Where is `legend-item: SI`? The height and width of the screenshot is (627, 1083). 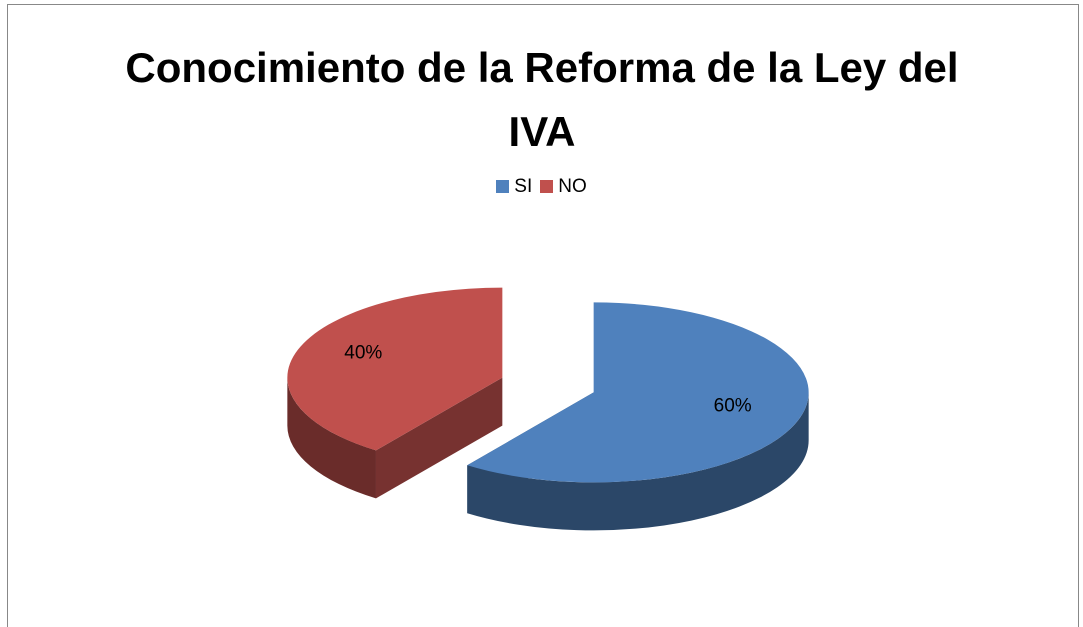
legend-item: SI is located at coordinates (514, 187).